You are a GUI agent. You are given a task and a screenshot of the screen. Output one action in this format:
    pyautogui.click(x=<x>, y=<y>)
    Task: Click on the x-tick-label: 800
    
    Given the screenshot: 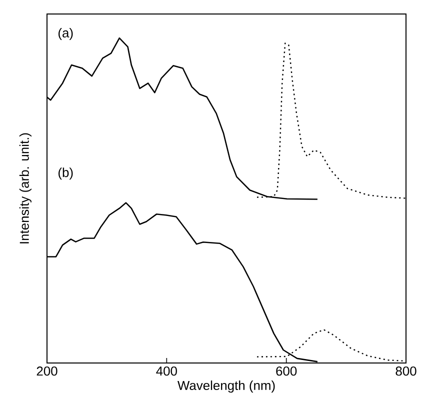 What is the action you would take?
    pyautogui.click(x=406, y=371)
    